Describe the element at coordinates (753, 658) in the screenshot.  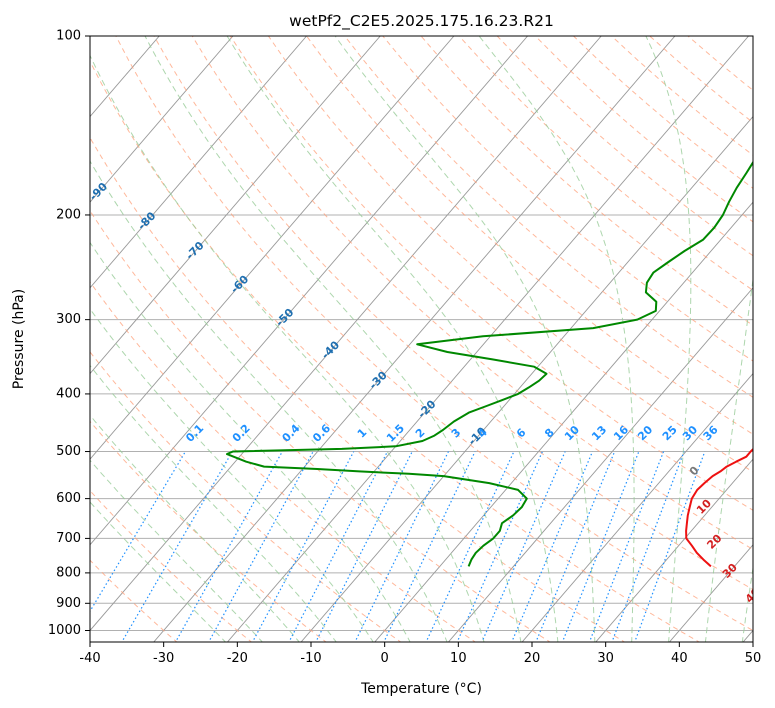
I see `x-tick-label: 50` at that location.